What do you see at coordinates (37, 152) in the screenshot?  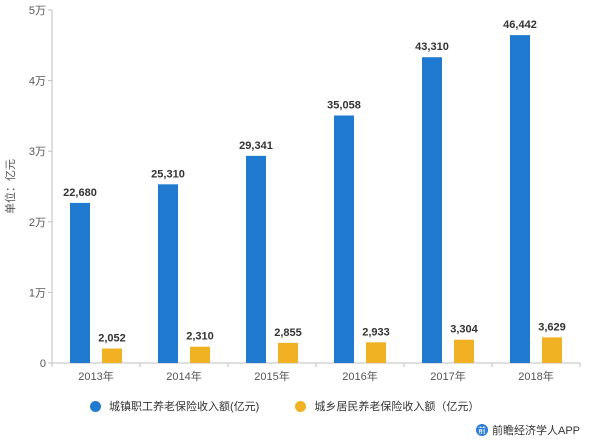 I see `y-tick-label: 3万` at bounding box center [37, 152].